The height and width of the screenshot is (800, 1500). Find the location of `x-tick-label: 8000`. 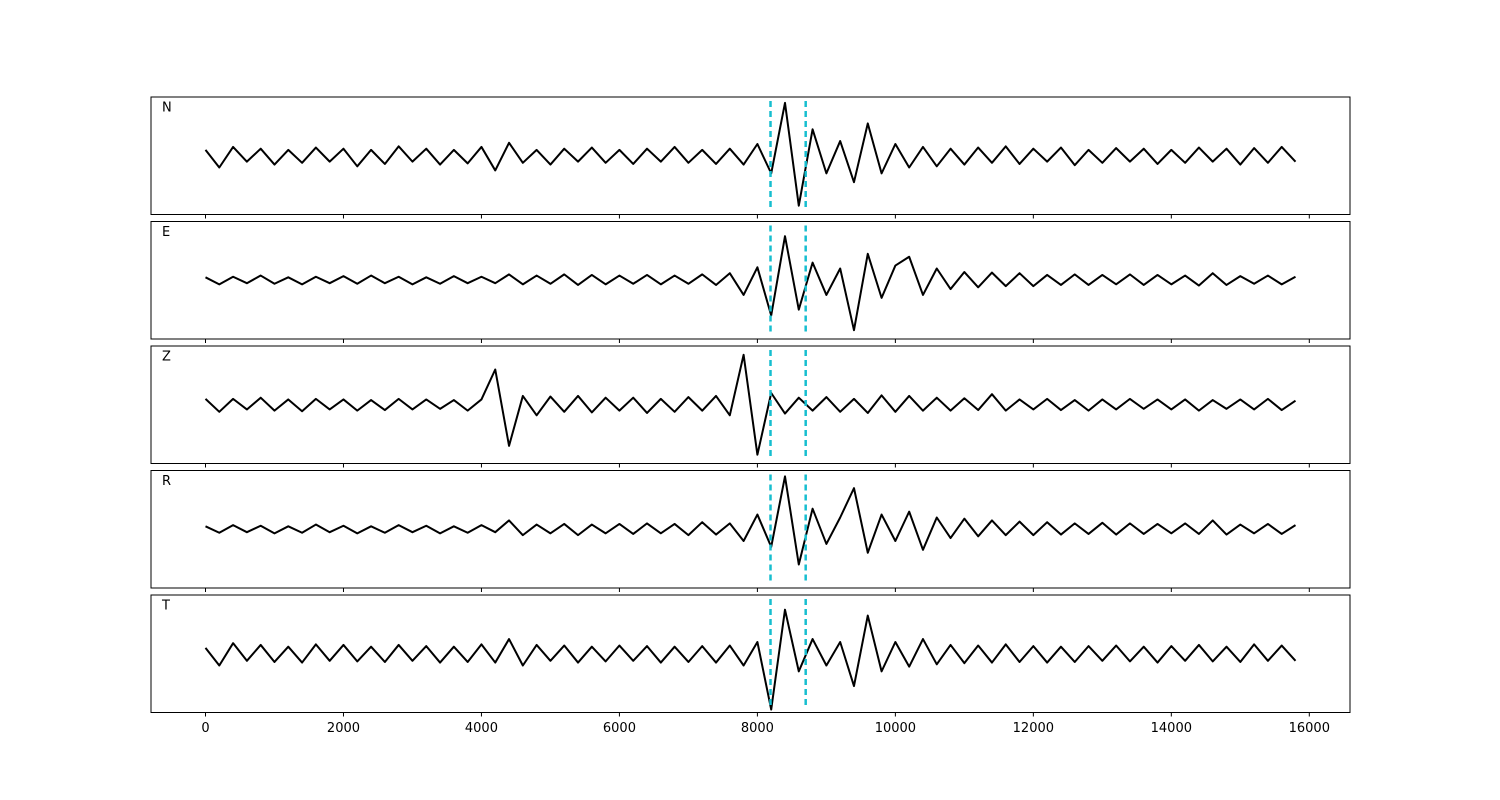

x-tick-label: 8000 is located at coordinates (757, 728).